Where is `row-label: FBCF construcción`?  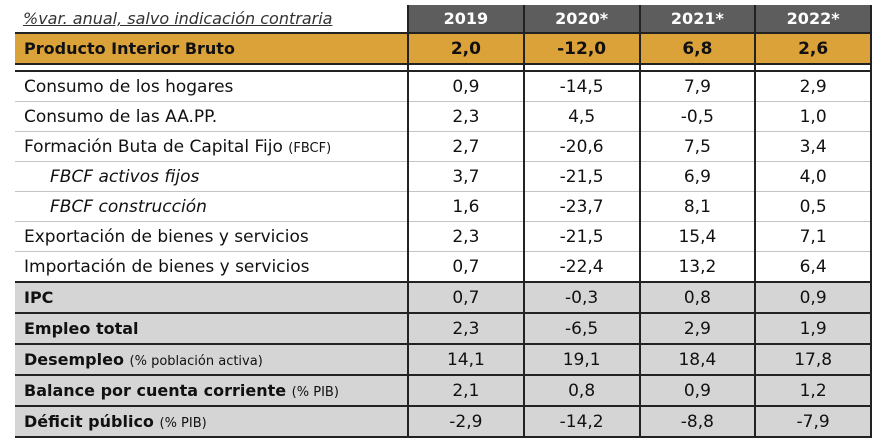
row-label: FBCF construcción is located at coordinates (211, 206).